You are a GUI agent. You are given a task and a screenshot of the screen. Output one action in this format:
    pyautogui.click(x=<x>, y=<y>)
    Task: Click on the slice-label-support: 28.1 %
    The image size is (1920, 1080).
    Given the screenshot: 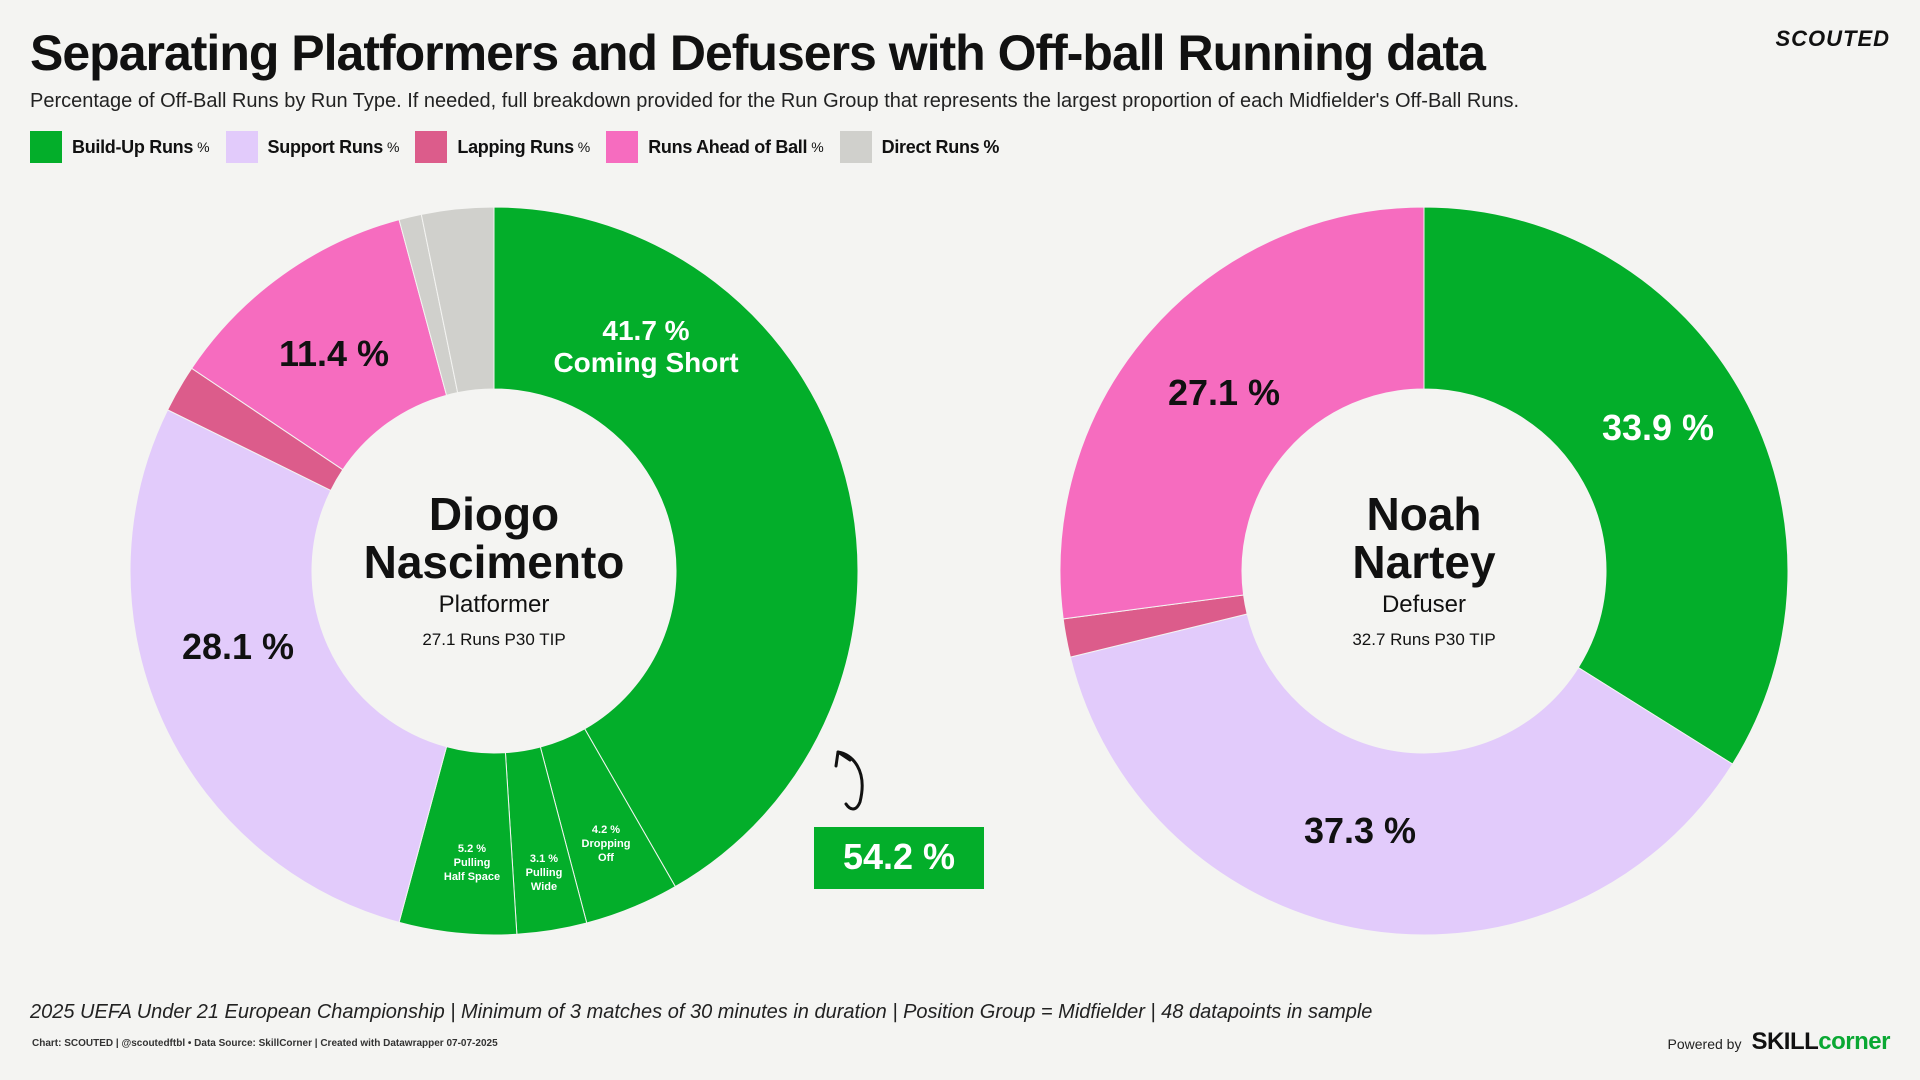 What is the action you would take?
    pyautogui.click(x=238, y=646)
    